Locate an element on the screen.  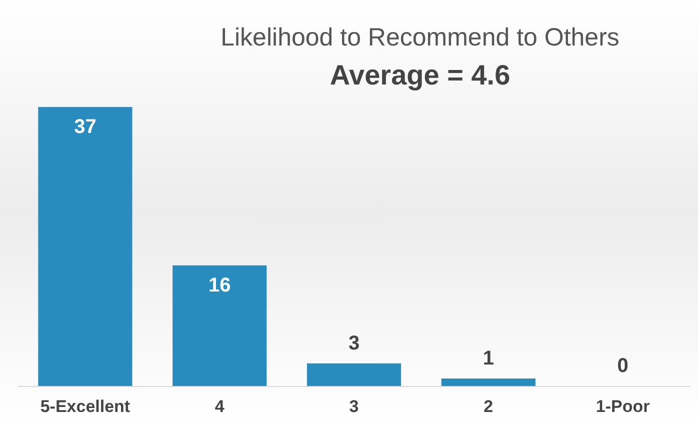
x-tick-label: 4 is located at coordinates (219, 406).